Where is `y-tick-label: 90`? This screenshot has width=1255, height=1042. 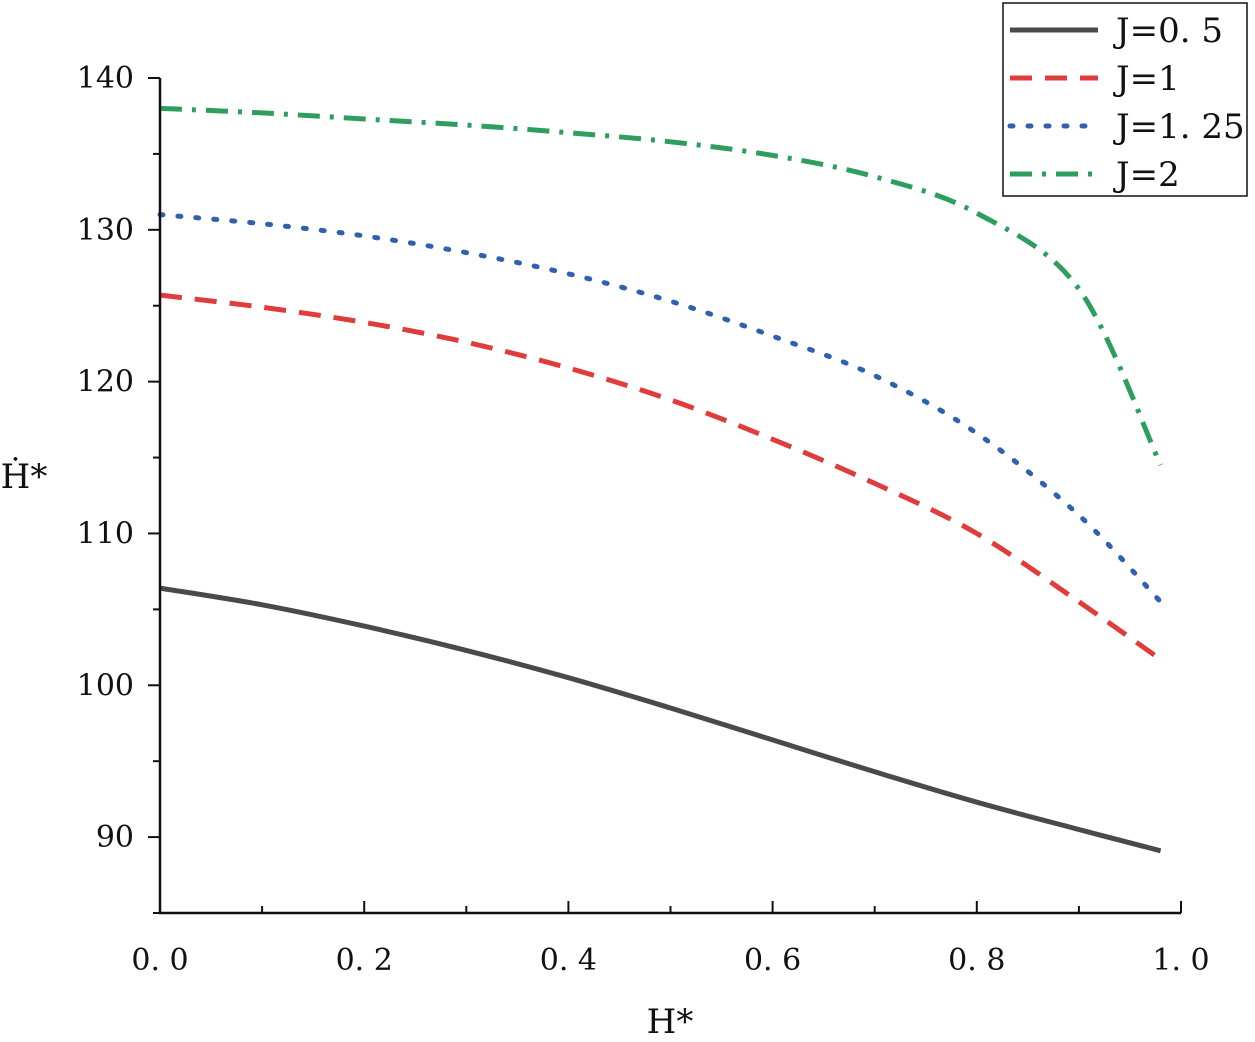
y-tick-label: 90 is located at coordinates (115, 837).